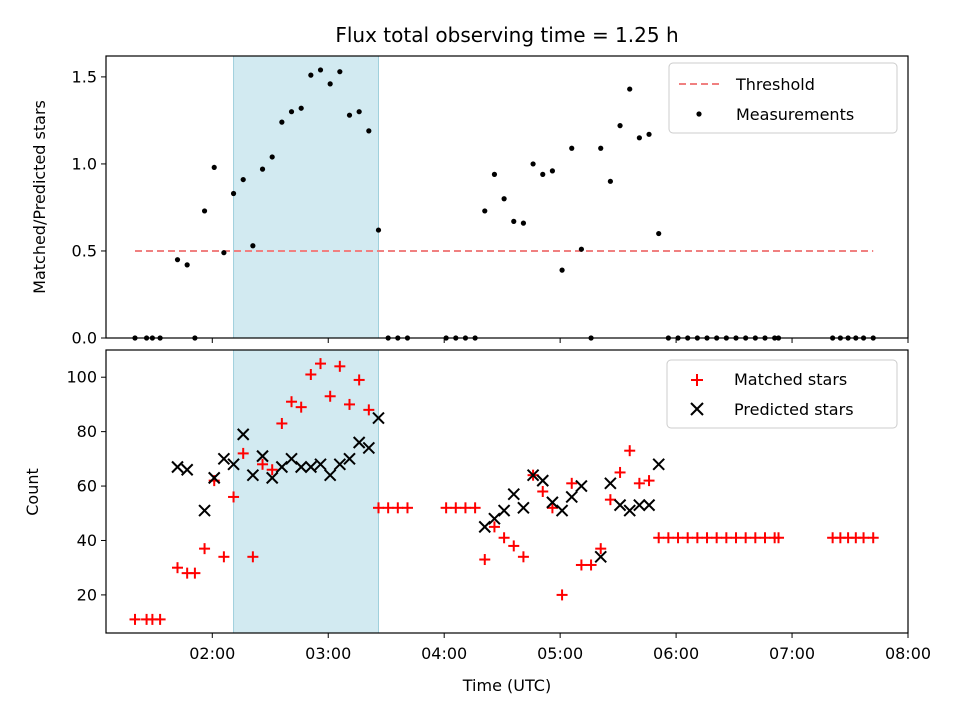 This screenshot has height=720, width=960. I want to click on y-tick-label: 1.0, so click(84, 163).